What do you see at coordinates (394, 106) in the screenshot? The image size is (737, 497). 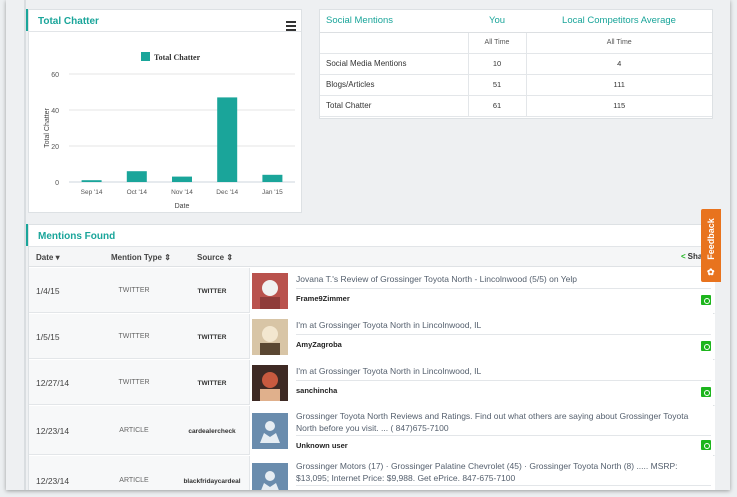 I see `social-row-label: Total Chatter` at bounding box center [394, 106].